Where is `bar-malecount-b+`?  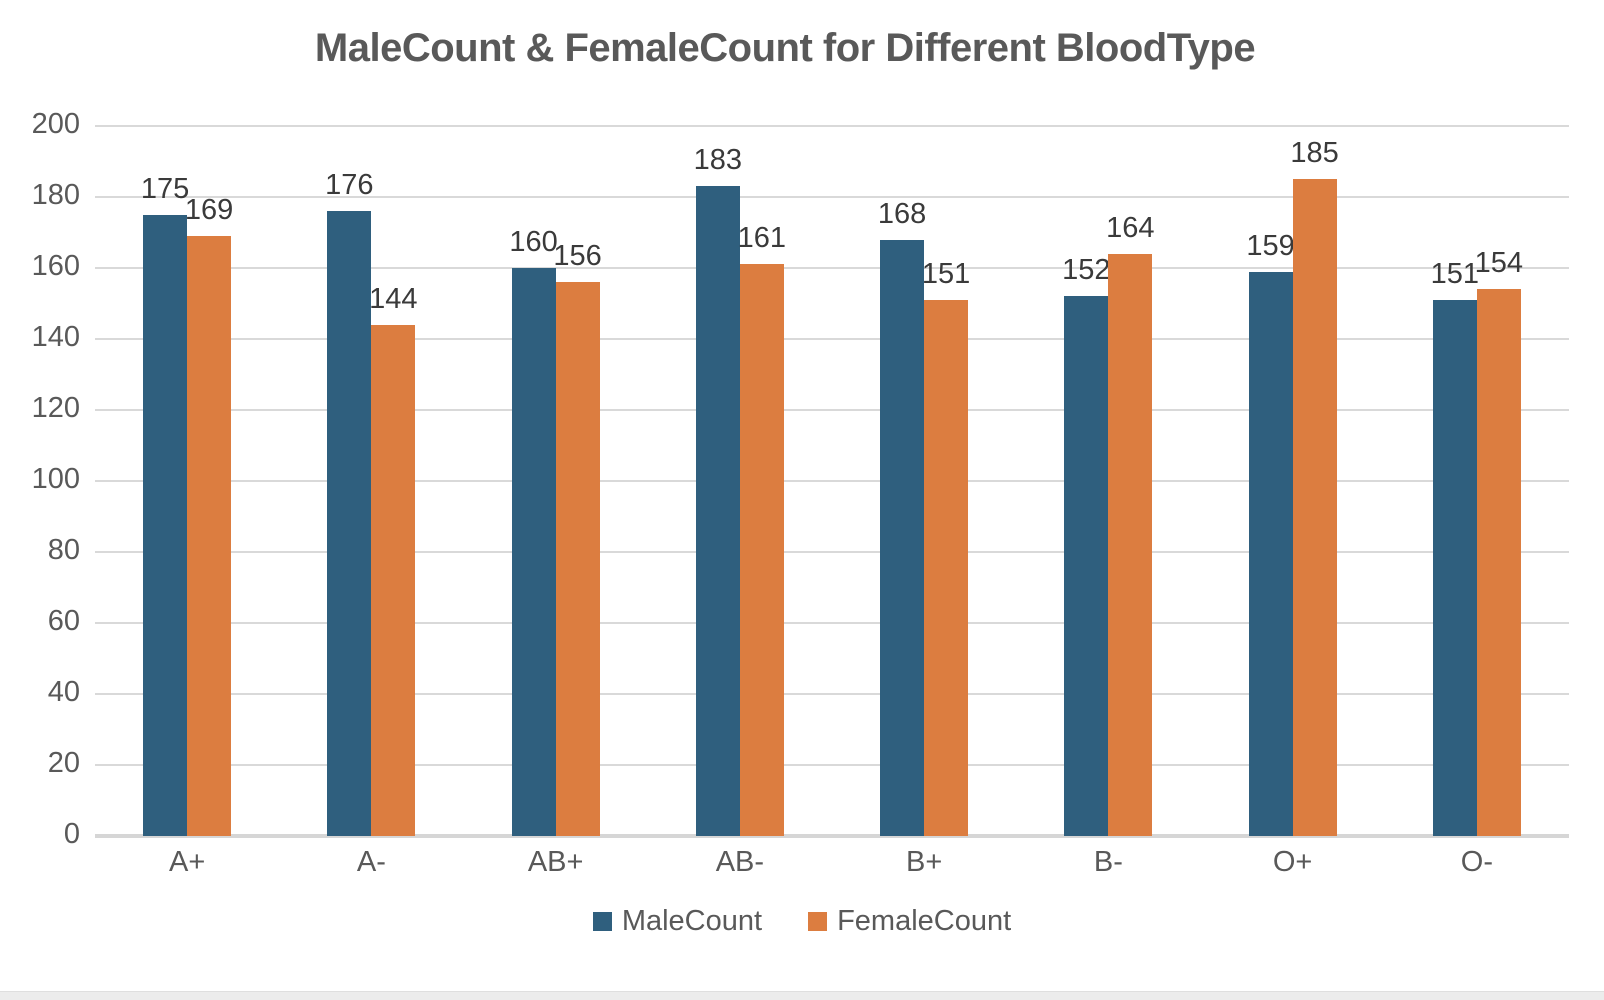
bar-malecount-b+ is located at coordinates (902, 537).